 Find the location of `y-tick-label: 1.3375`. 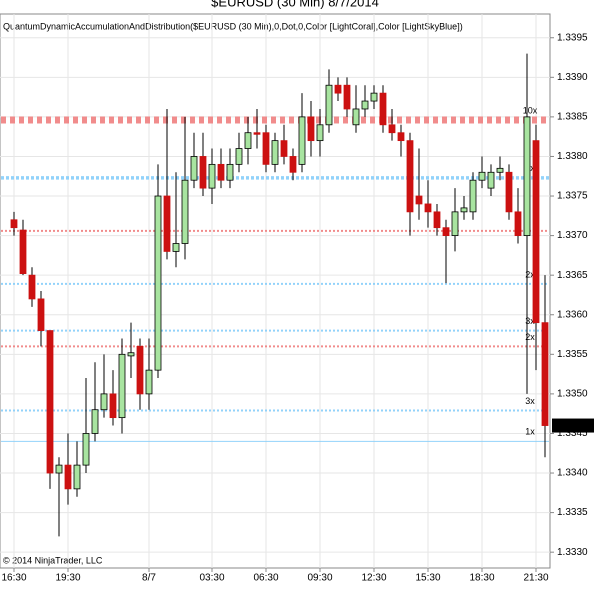

y-tick-label: 1.3375 is located at coordinates (572, 196).